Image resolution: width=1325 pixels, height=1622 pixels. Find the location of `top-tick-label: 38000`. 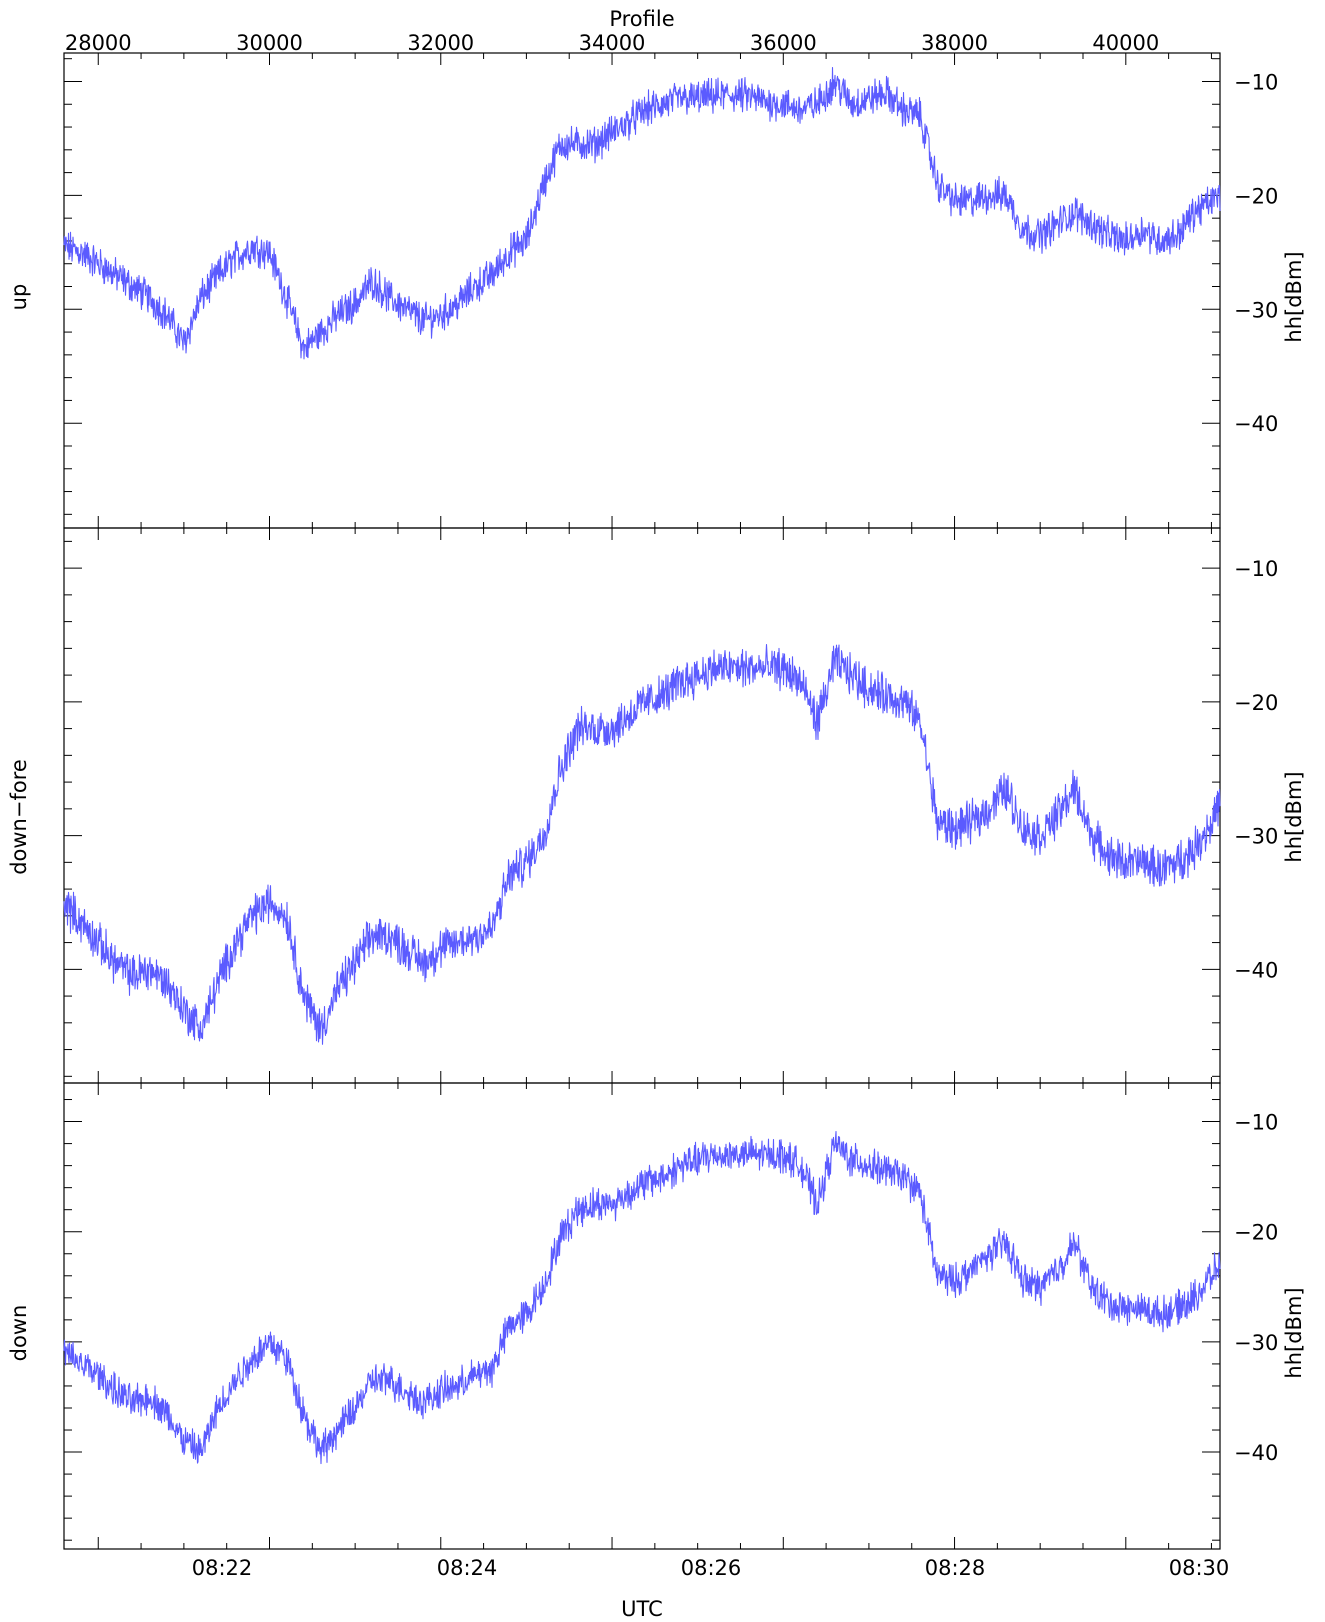

top-tick-label: 38000 is located at coordinates (954, 43).